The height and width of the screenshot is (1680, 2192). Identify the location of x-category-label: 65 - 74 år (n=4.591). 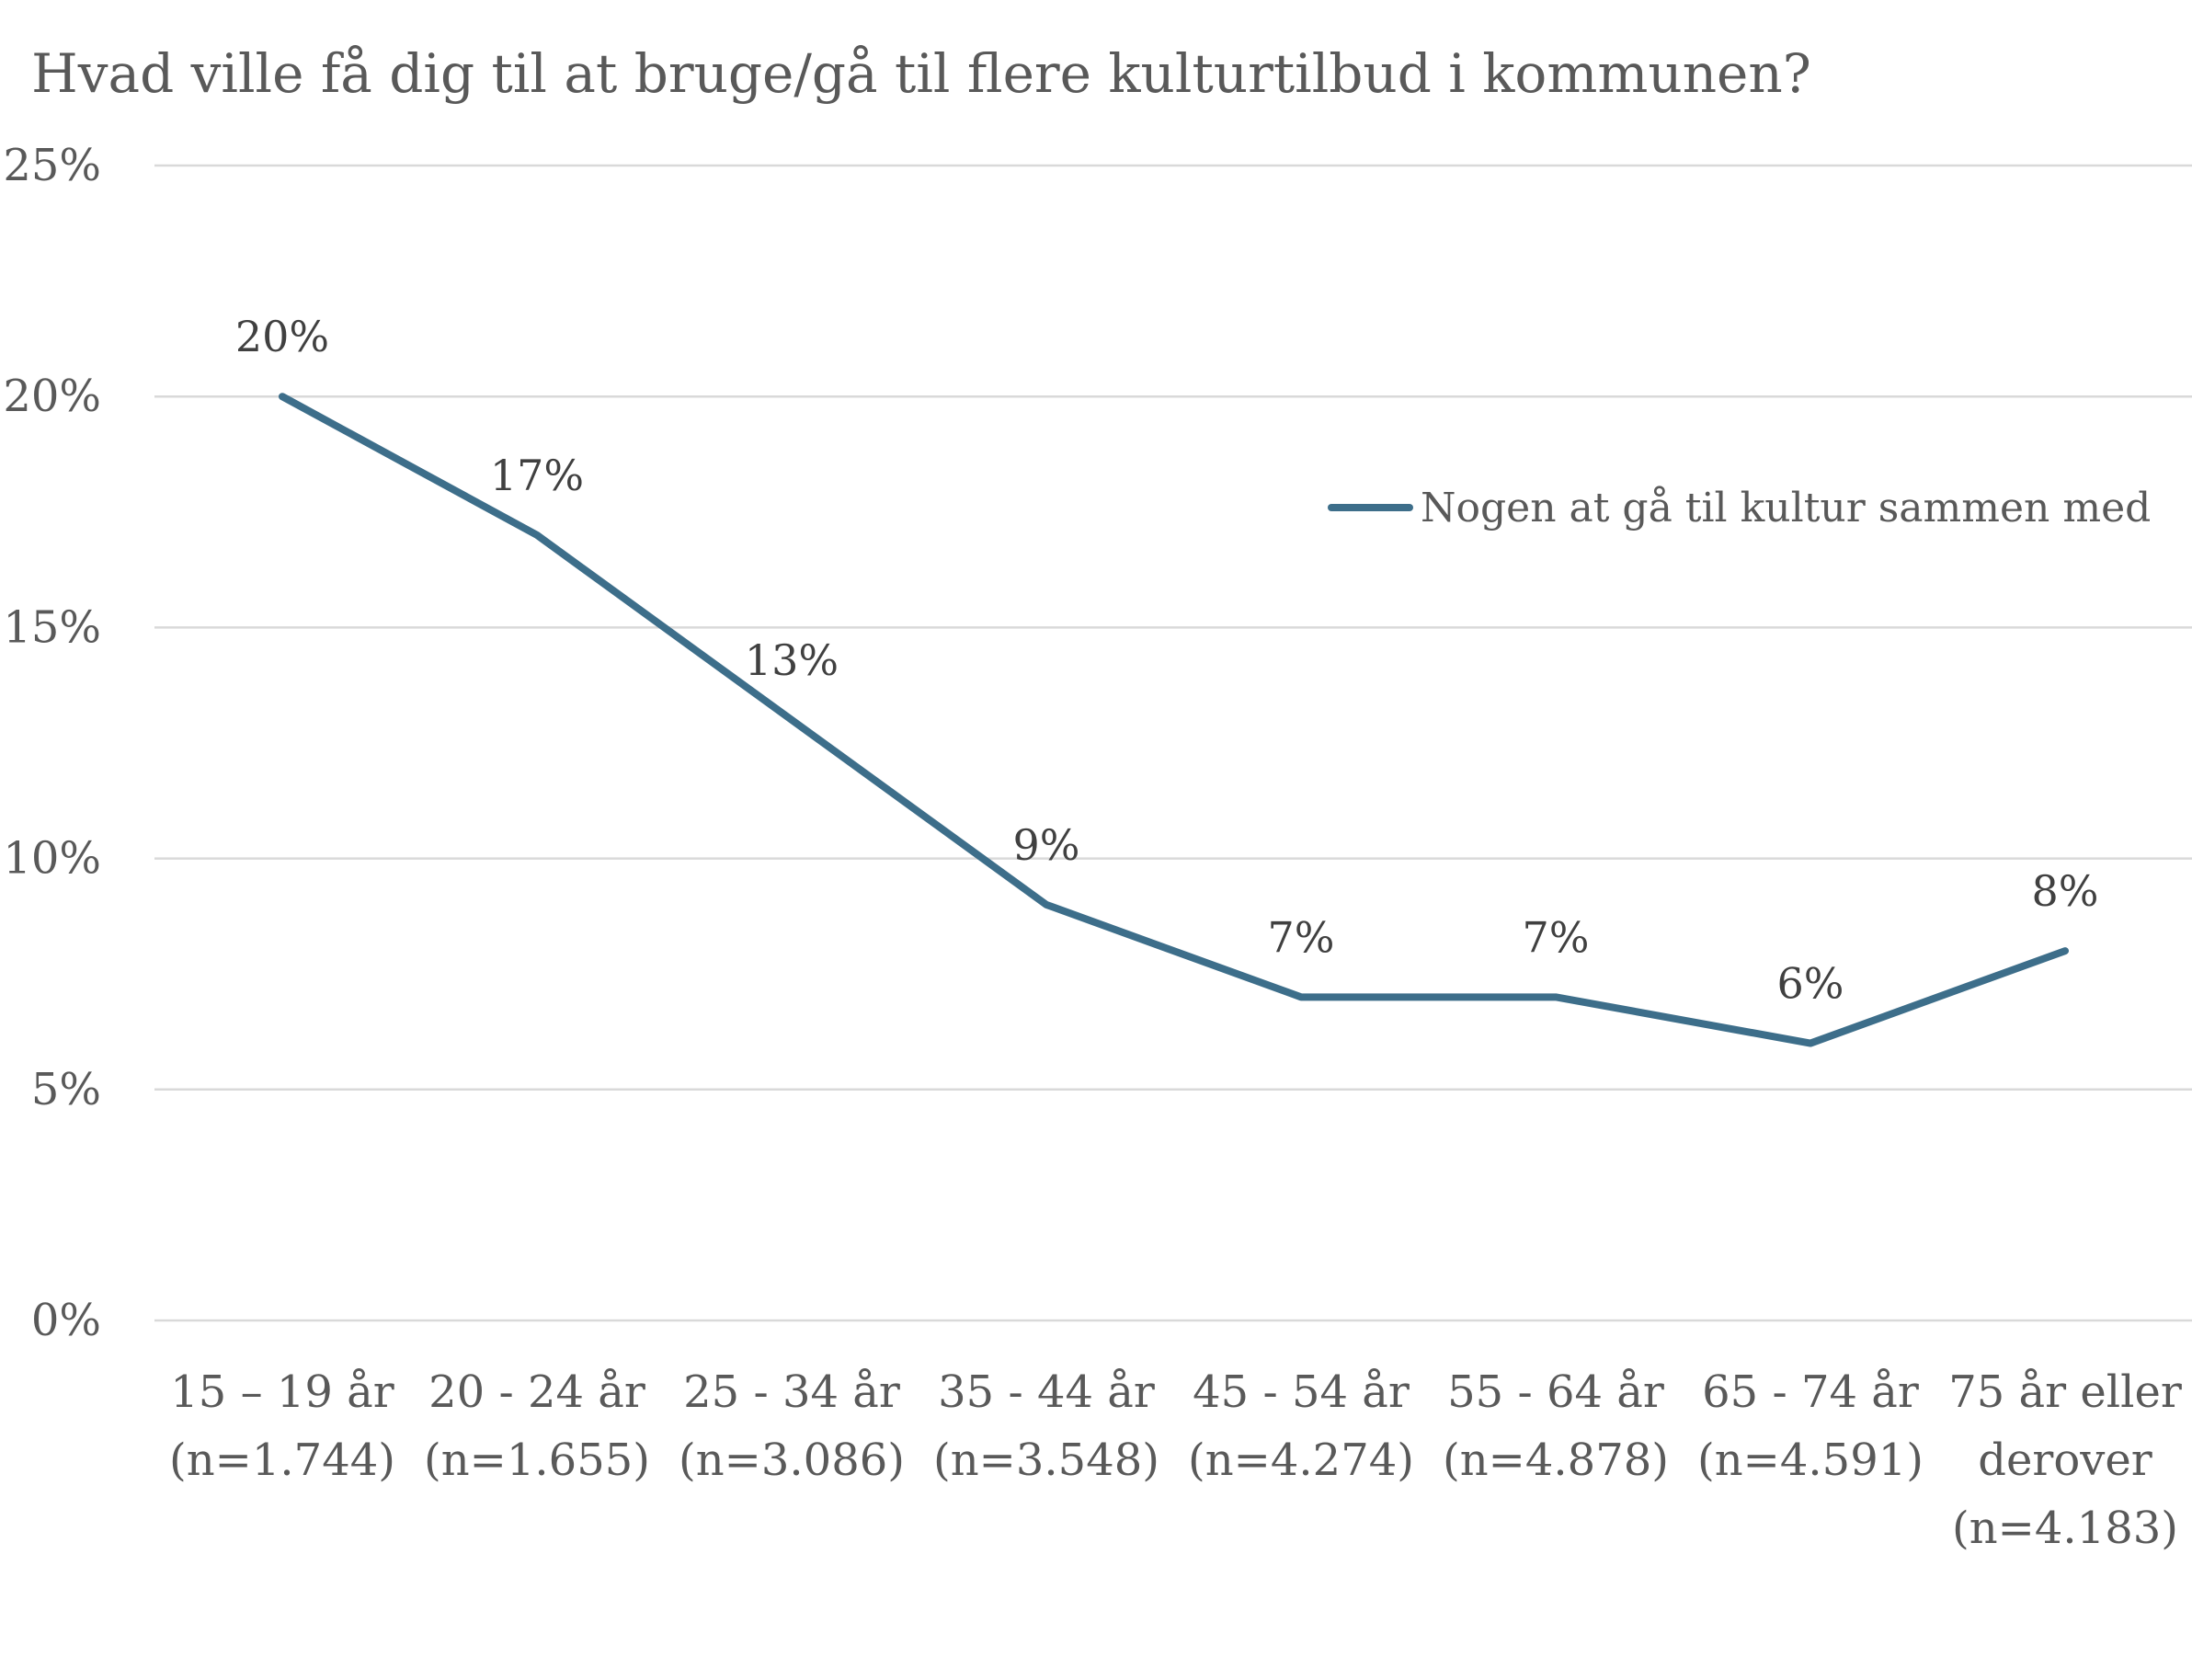
(1810, 1426).